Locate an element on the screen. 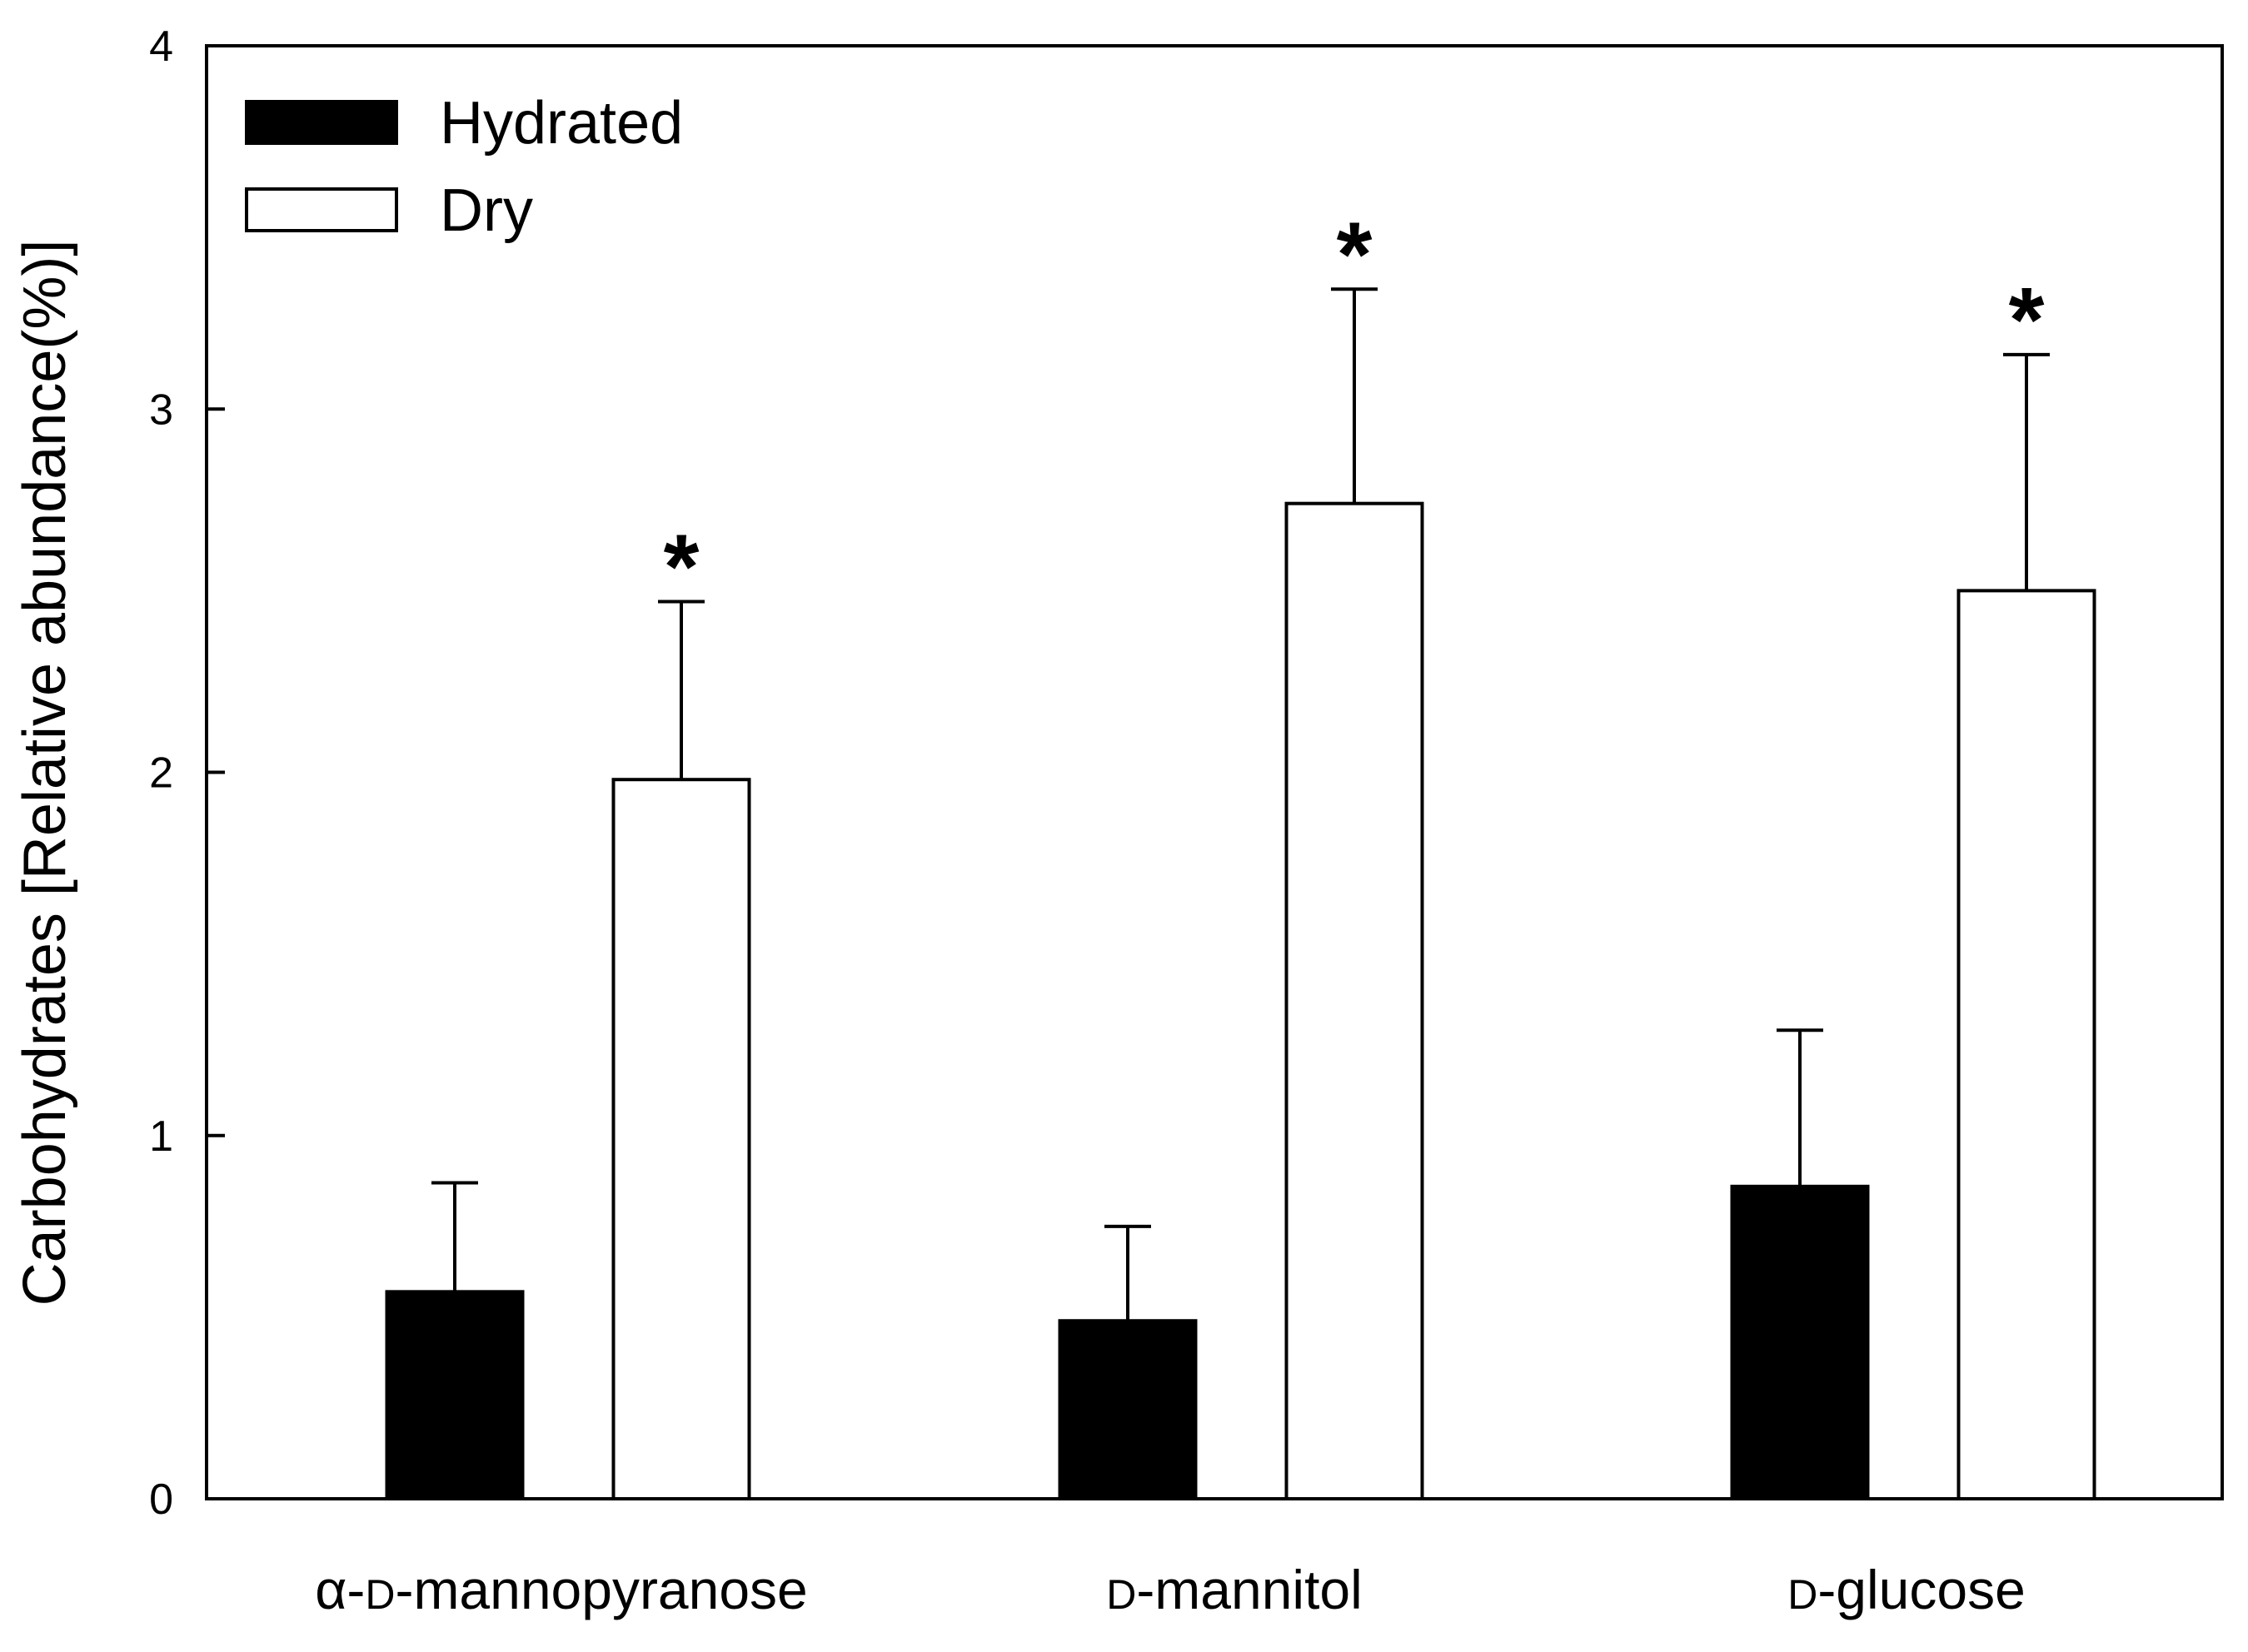 The height and width of the screenshot is (1652, 2248). y-tick-label-1: 1 is located at coordinates (161, 1136).